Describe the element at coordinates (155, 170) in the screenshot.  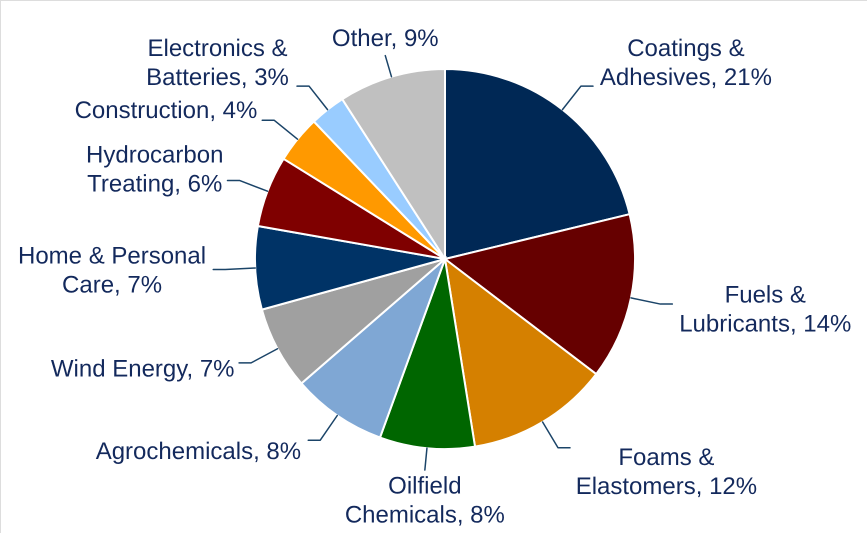
I see `slice-label: Hydrocarbon Treating, 6%` at that location.